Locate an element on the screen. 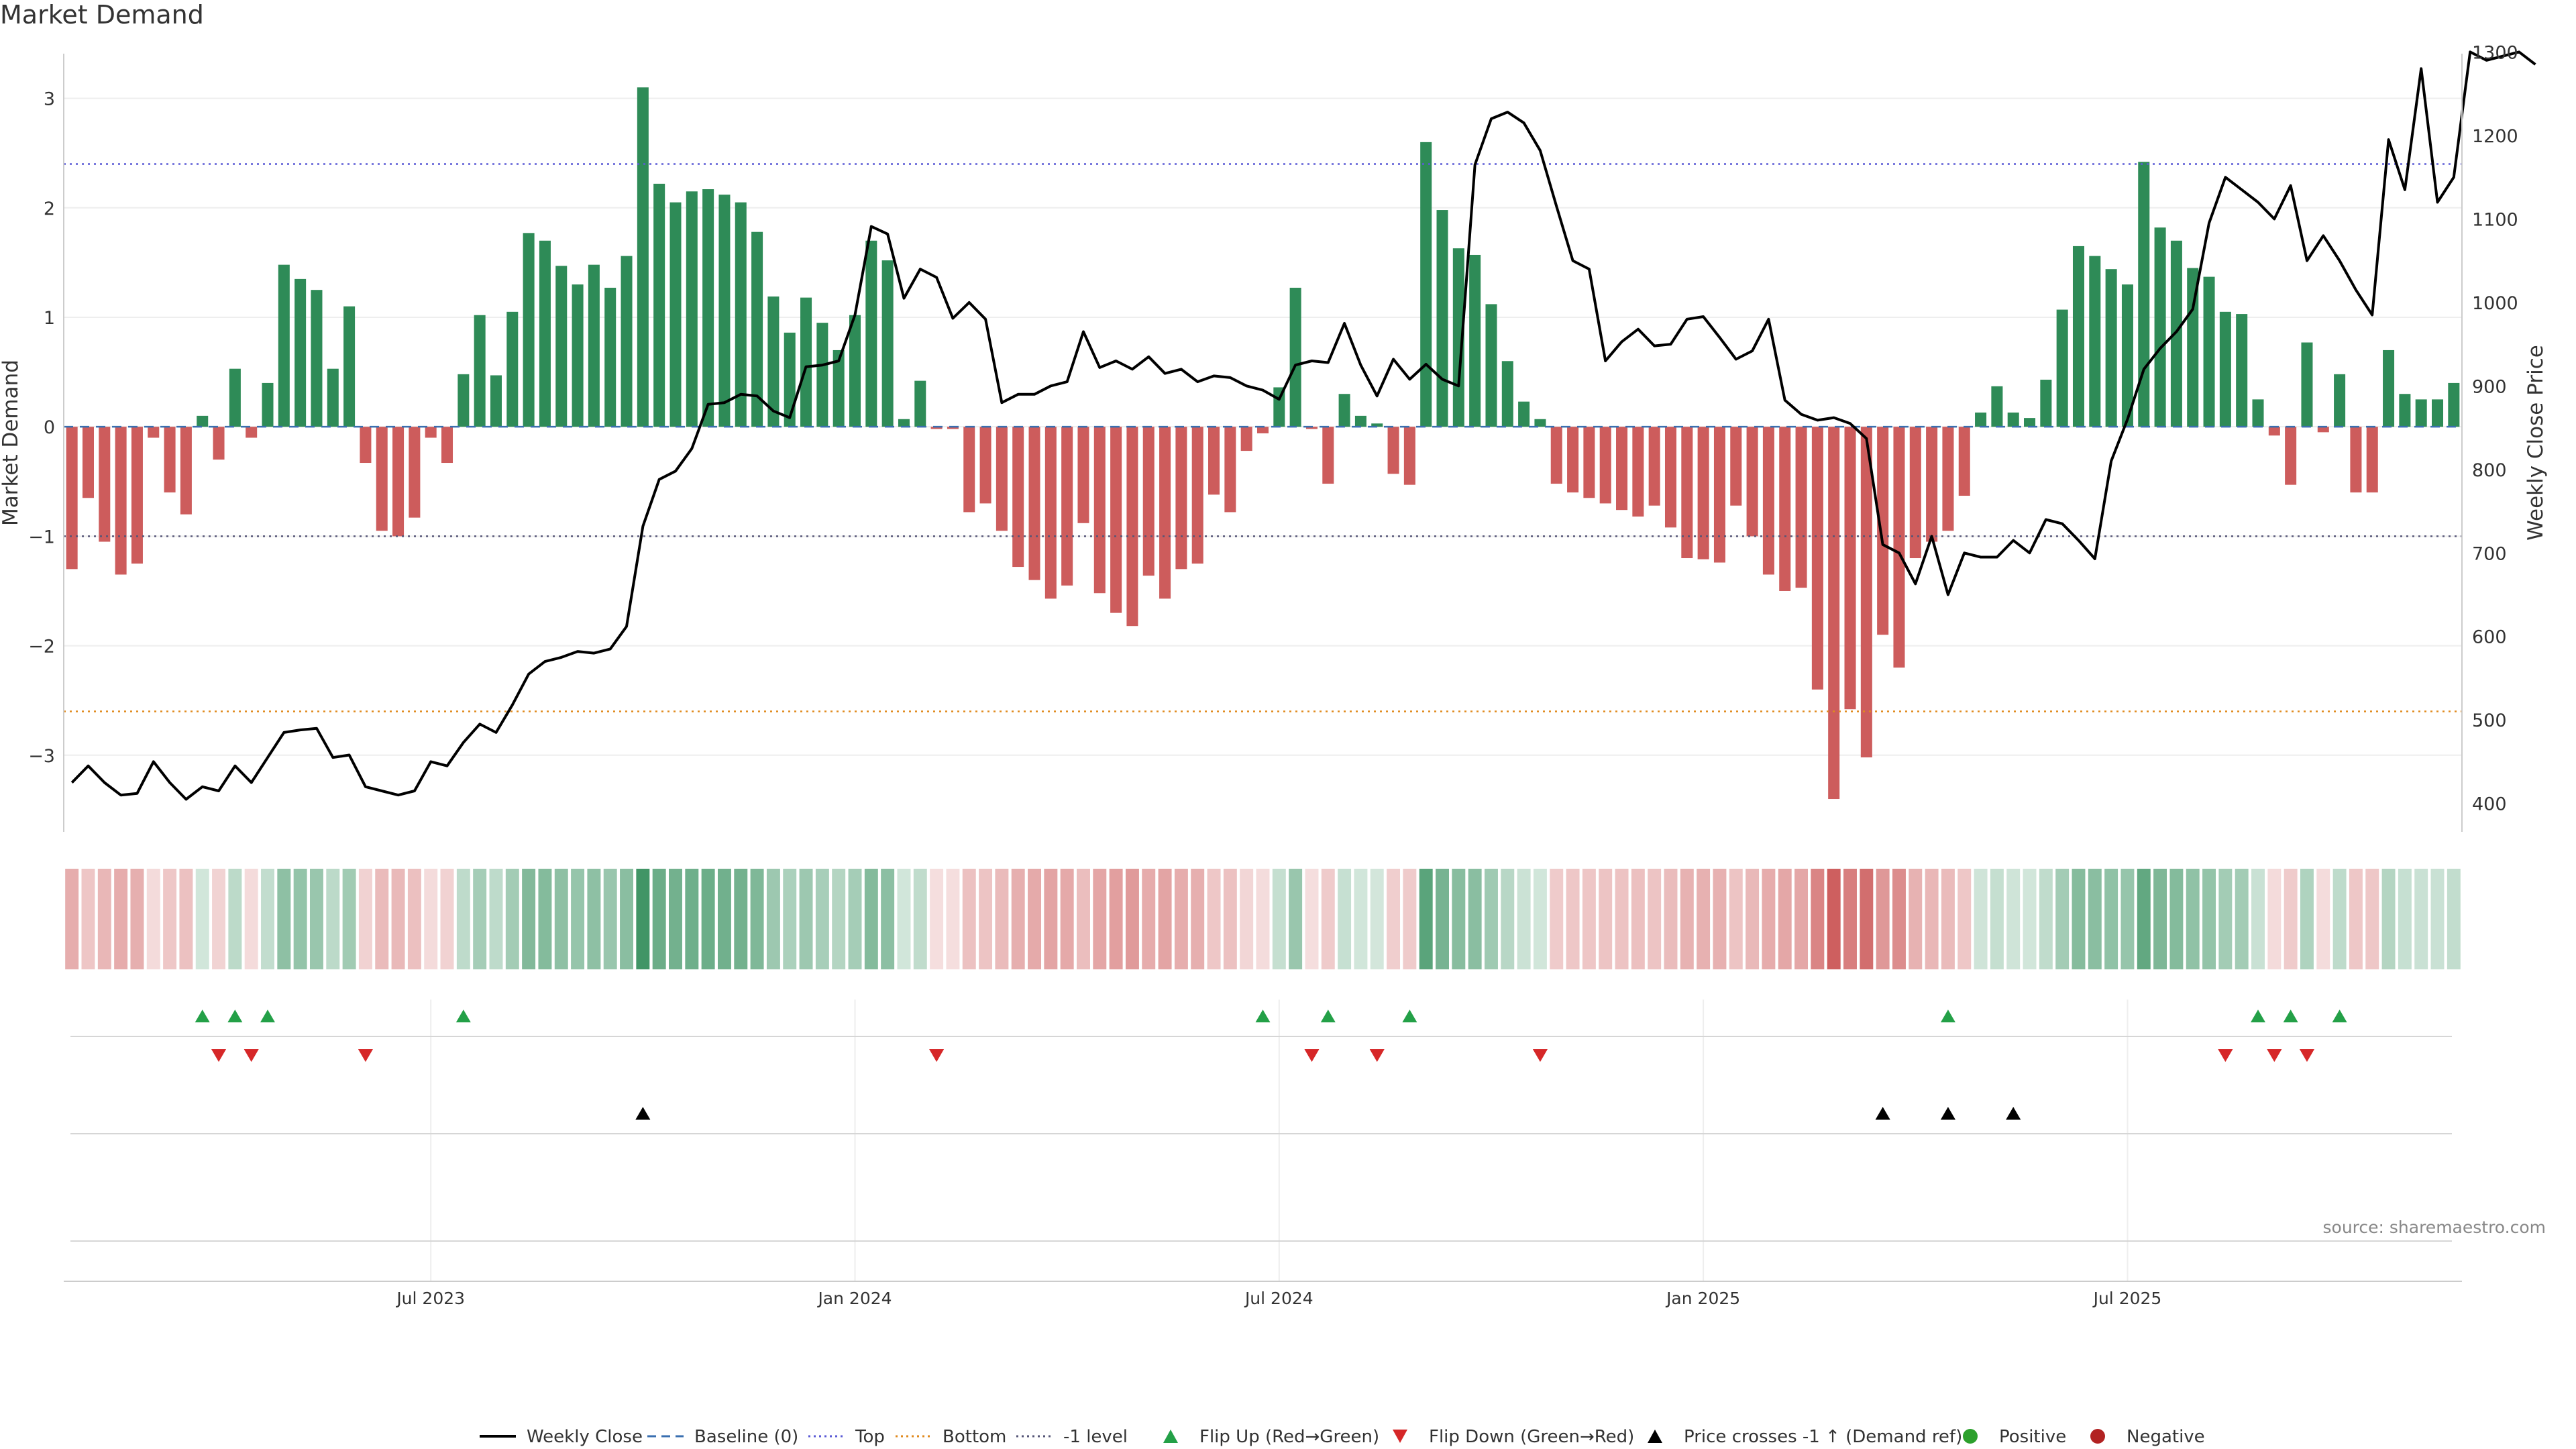 This screenshot has height=1449, width=2576. y-right-tick-label: 500 is located at coordinates (2489, 720).